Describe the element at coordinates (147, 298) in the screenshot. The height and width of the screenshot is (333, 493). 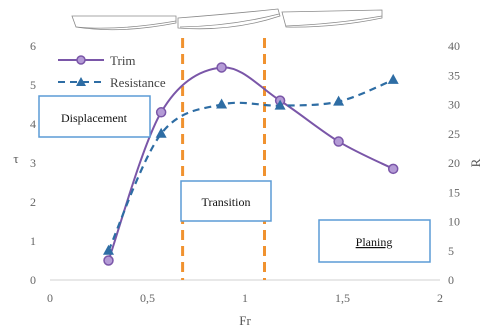
I see `x-tick-label: 0,5` at that location.